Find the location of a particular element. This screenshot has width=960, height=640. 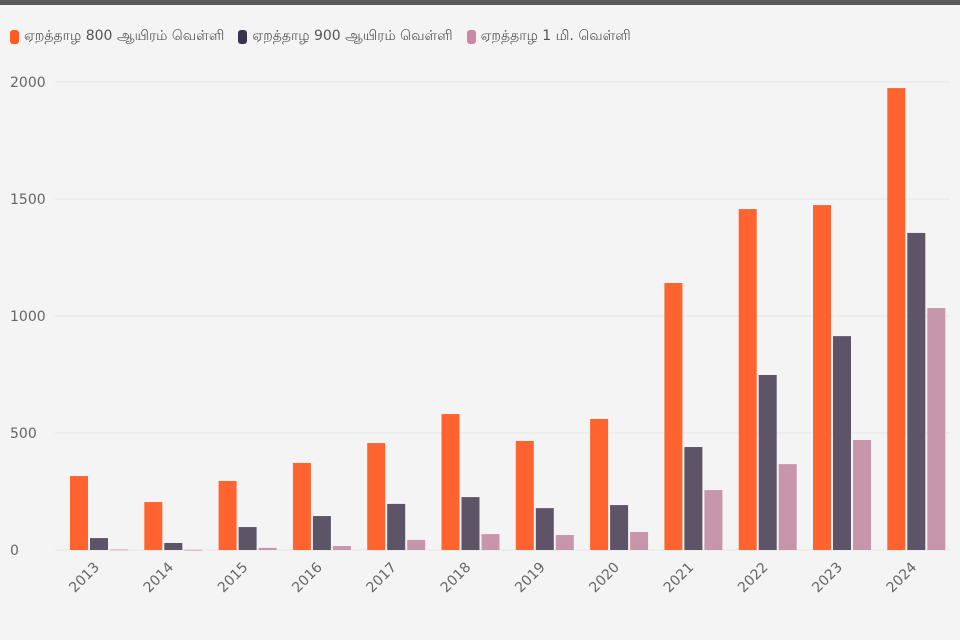

x-tick-label: 2021 is located at coordinates (679, 578).